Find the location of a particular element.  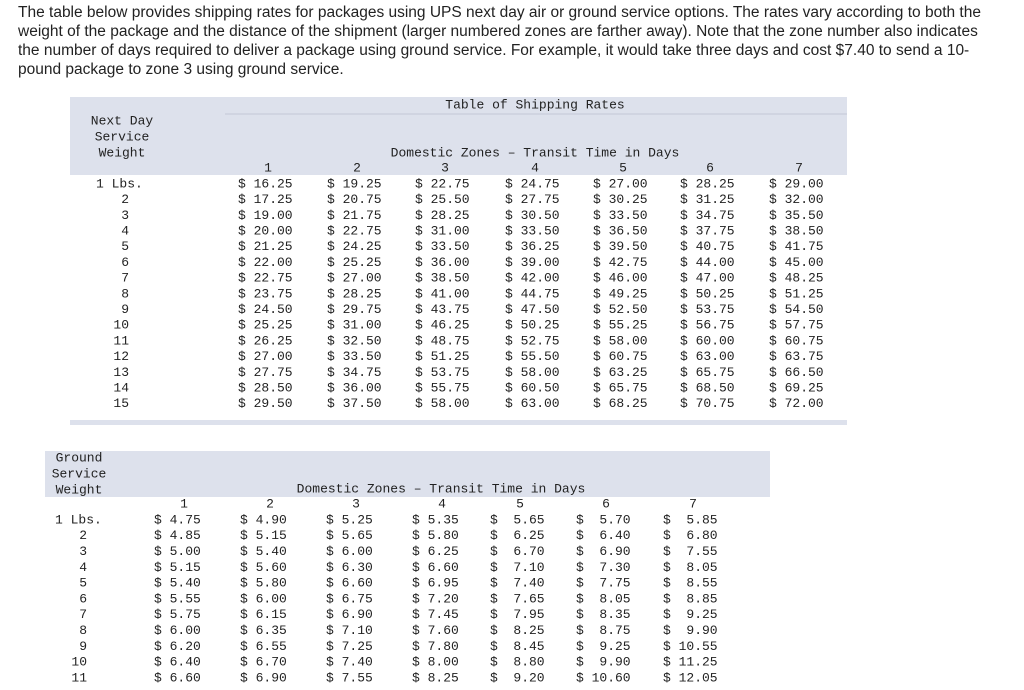

divider is located at coordinates (536, 176).